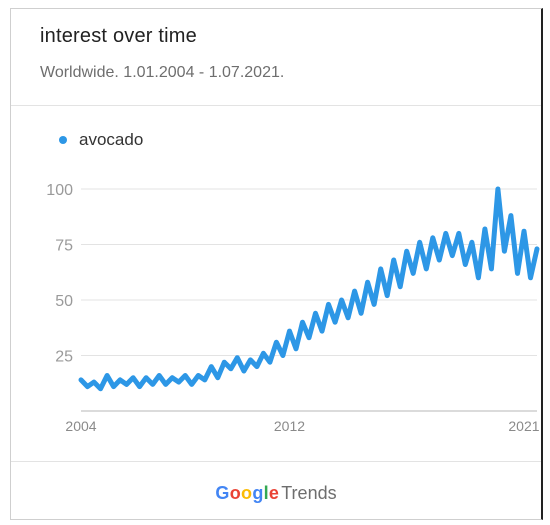  I want to click on legend-label: avocado, so click(111, 139).